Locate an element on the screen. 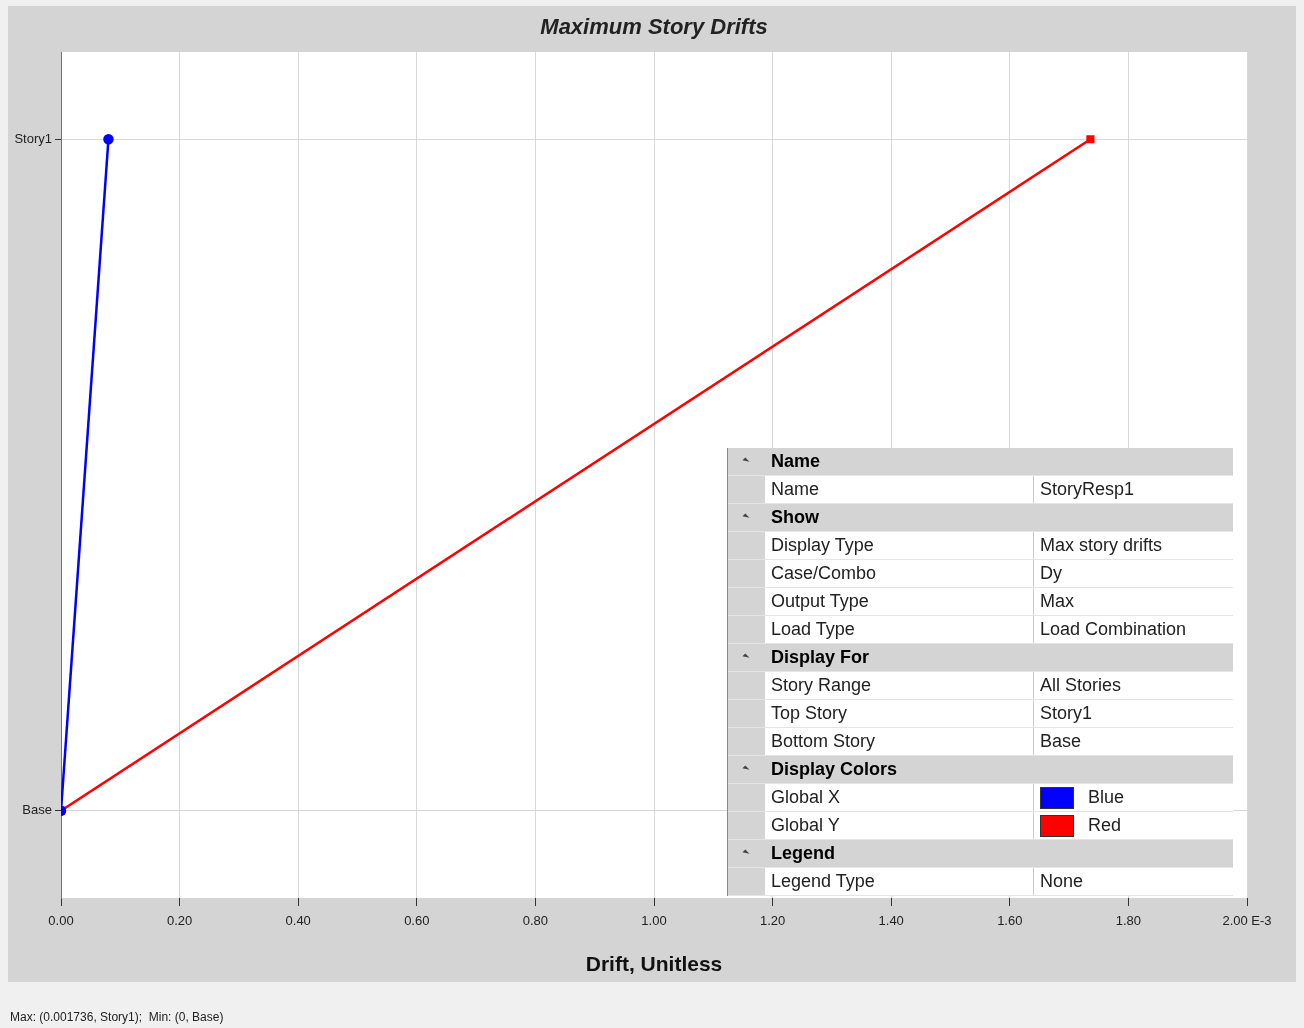 Image resolution: width=1304 pixels, height=1028 pixels. text: Base is located at coordinates (1061, 741).